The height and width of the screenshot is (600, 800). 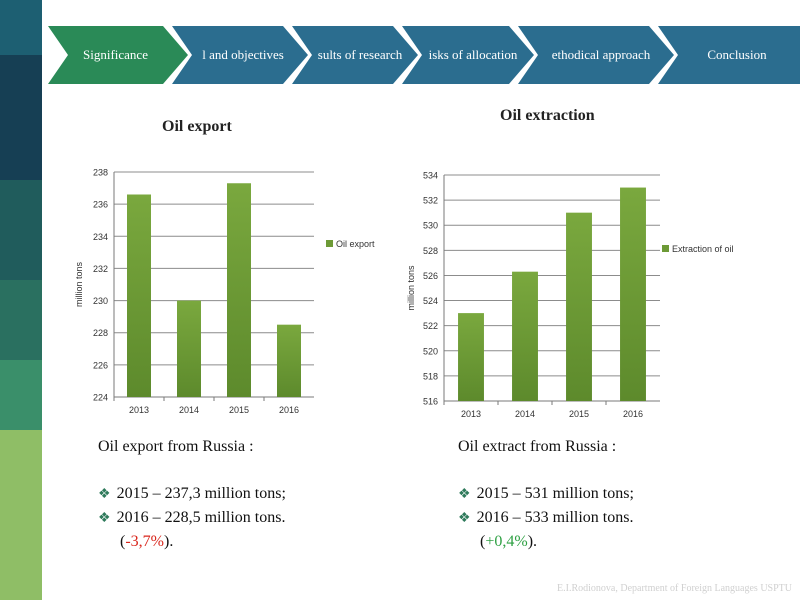 I want to click on y-tick-label: 530, so click(x=430, y=226).